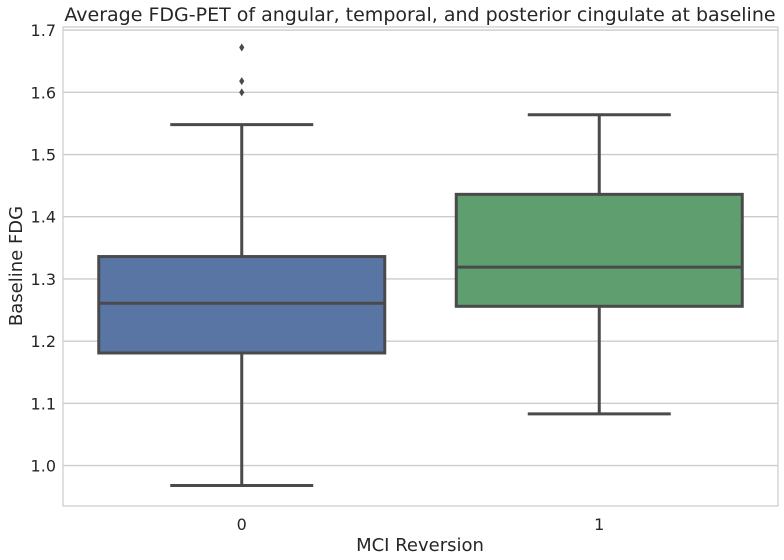  I want to click on y-tick-label: 1.3, so click(43, 279).